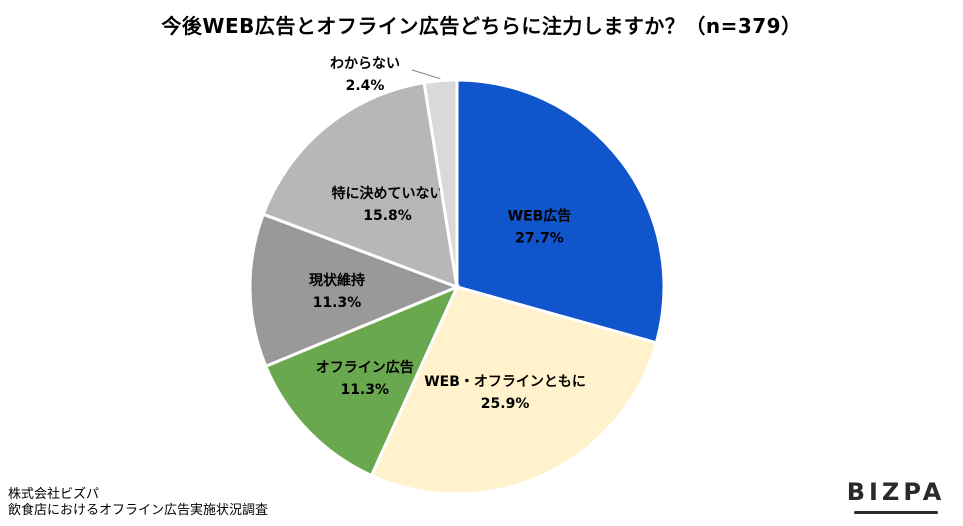  I want to click on source-note: 株式会社ビズパ 飲食店におけるオフライン広告実施状況調査, so click(138, 503).